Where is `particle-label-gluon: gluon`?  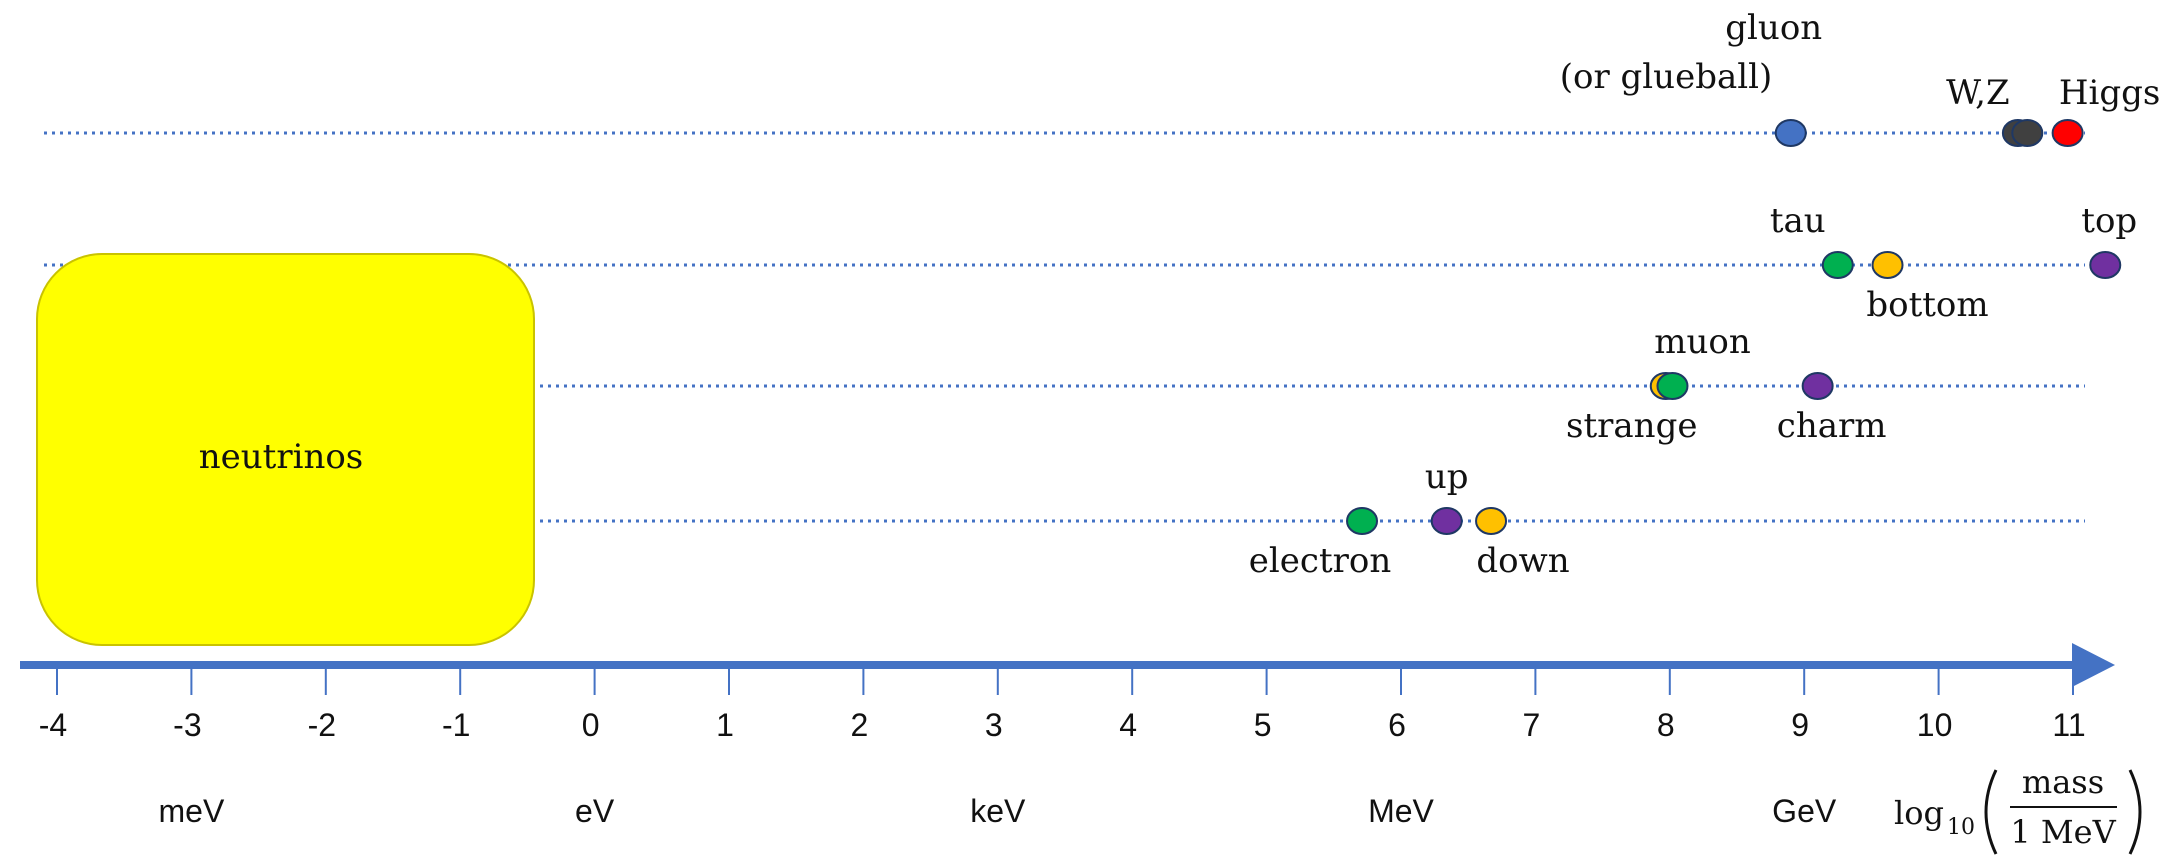 particle-label-gluon: gluon is located at coordinates (1773, 28).